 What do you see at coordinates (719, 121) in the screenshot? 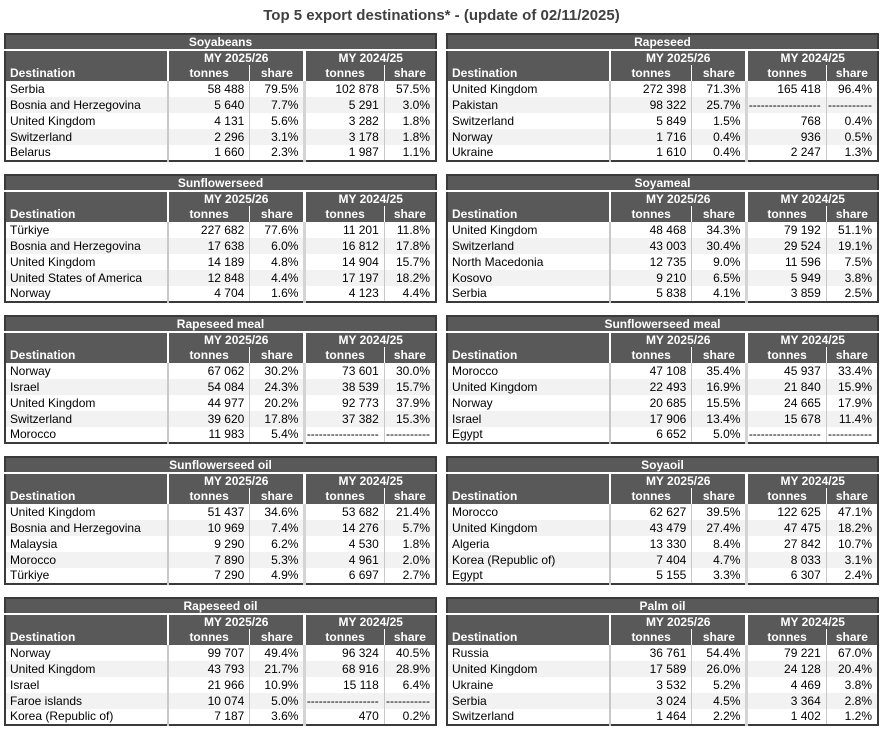
I see `share-2025-26-cell: 1.5%` at bounding box center [719, 121].